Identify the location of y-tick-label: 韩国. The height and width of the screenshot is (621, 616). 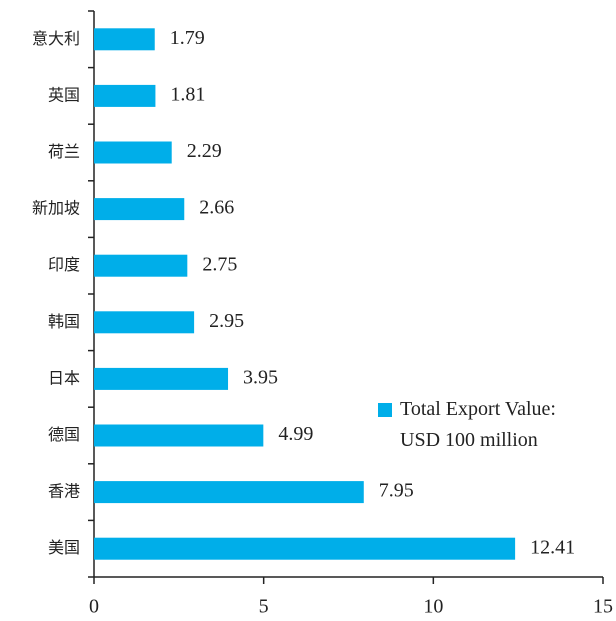
(64, 321).